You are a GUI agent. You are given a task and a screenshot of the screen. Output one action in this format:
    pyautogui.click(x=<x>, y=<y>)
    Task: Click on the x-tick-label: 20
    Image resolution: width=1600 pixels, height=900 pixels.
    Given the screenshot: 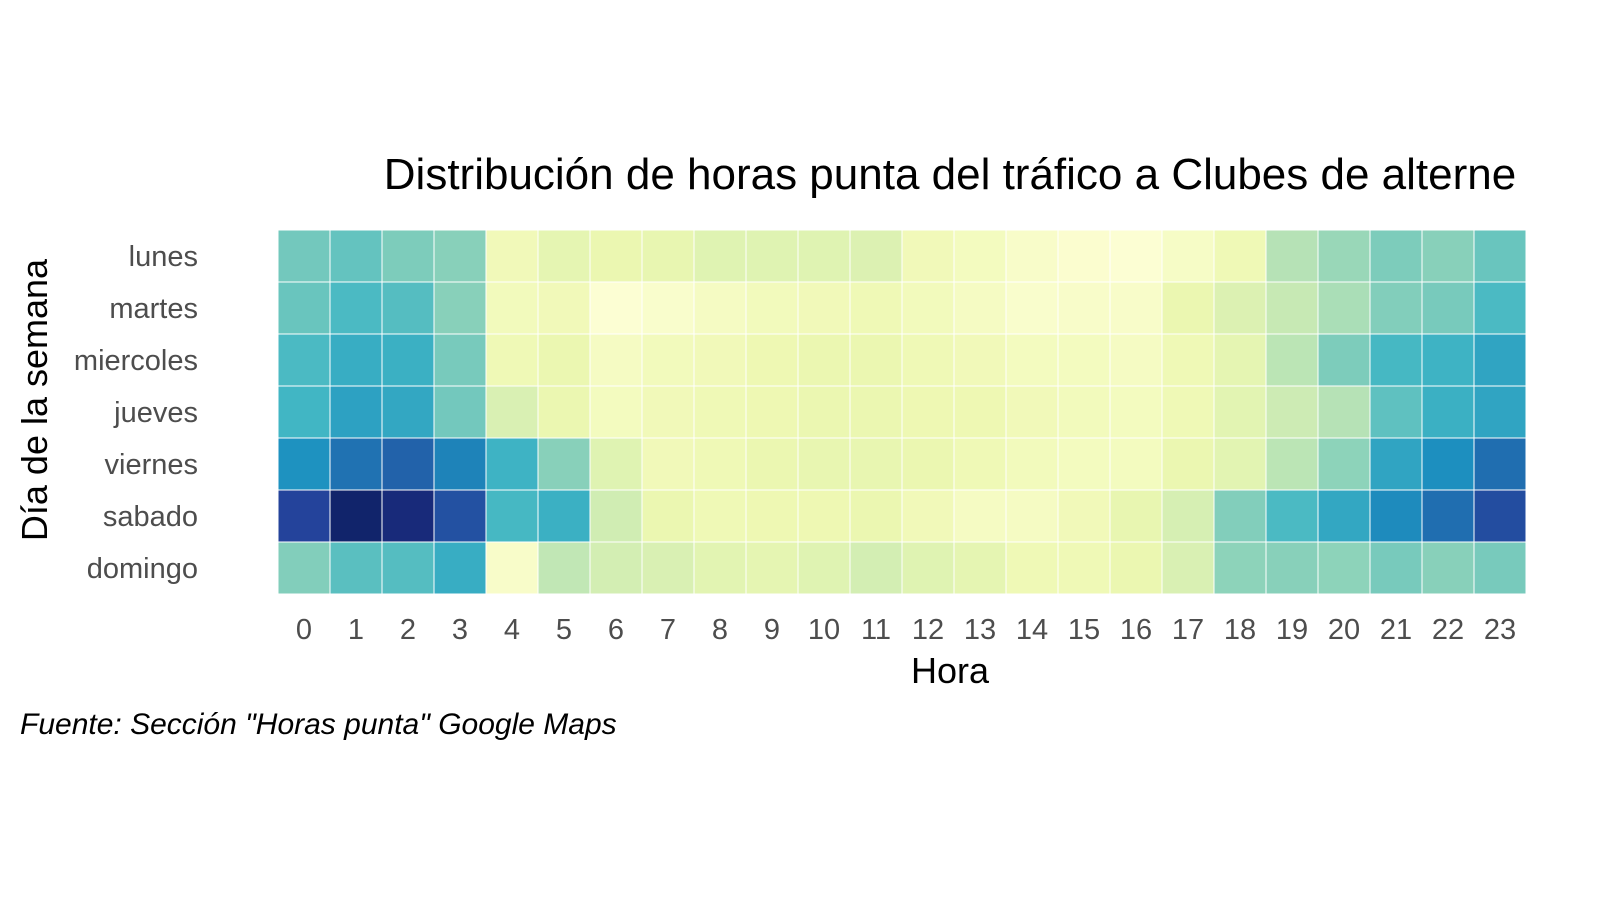 What is the action you would take?
    pyautogui.click(x=1344, y=630)
    